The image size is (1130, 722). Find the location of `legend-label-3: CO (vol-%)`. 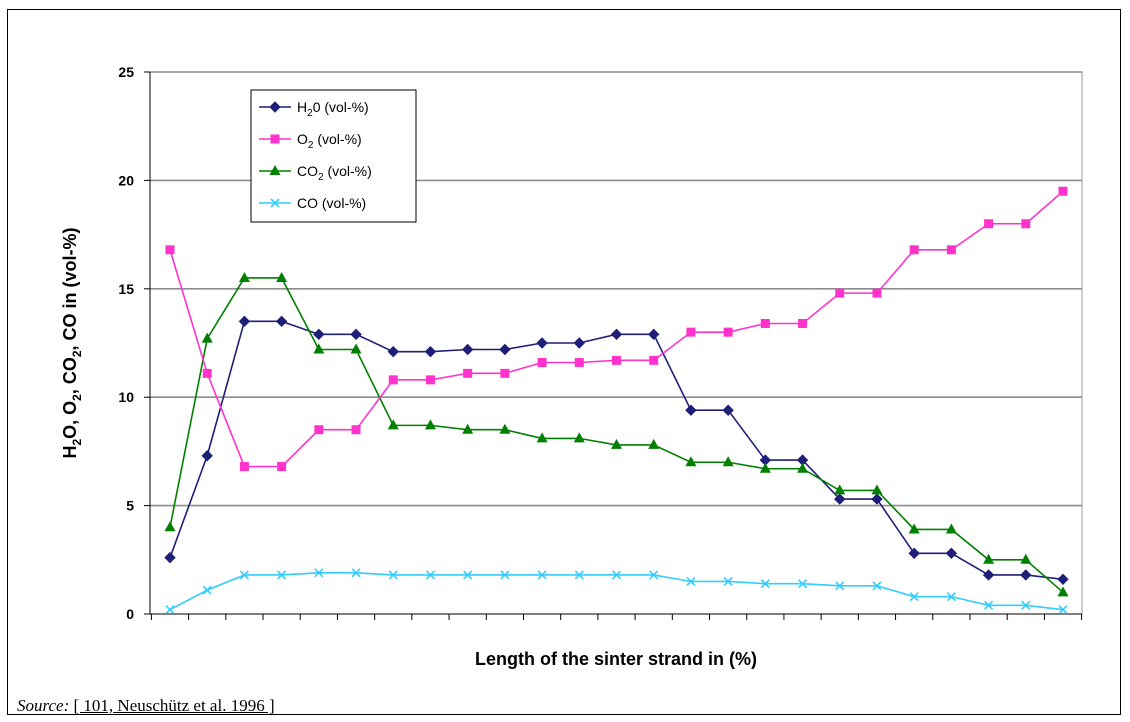

legend-label-3: CO (vol-%) is located at coordinates (331, 203).